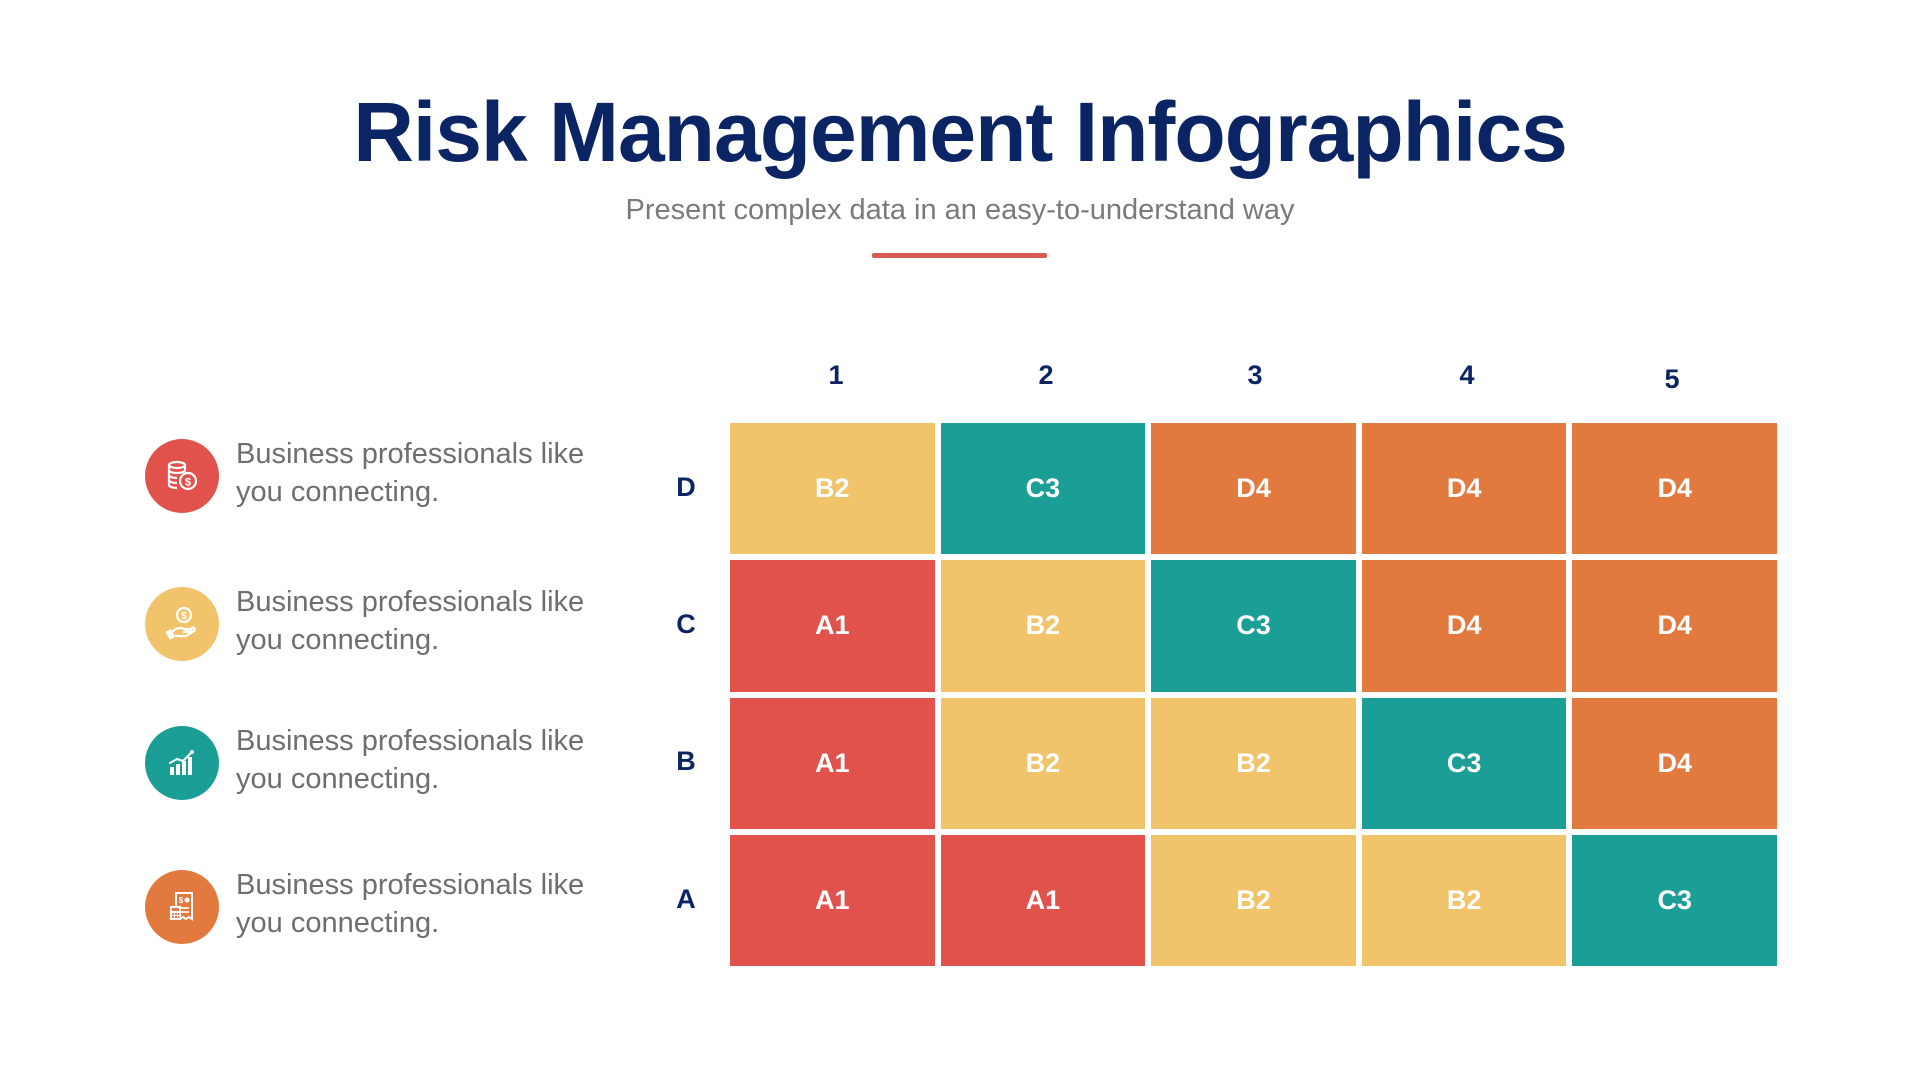 This screenshot has height=1080, width=1920. I want to click on page-title: Risk Management Infographics, so click(960, 132).